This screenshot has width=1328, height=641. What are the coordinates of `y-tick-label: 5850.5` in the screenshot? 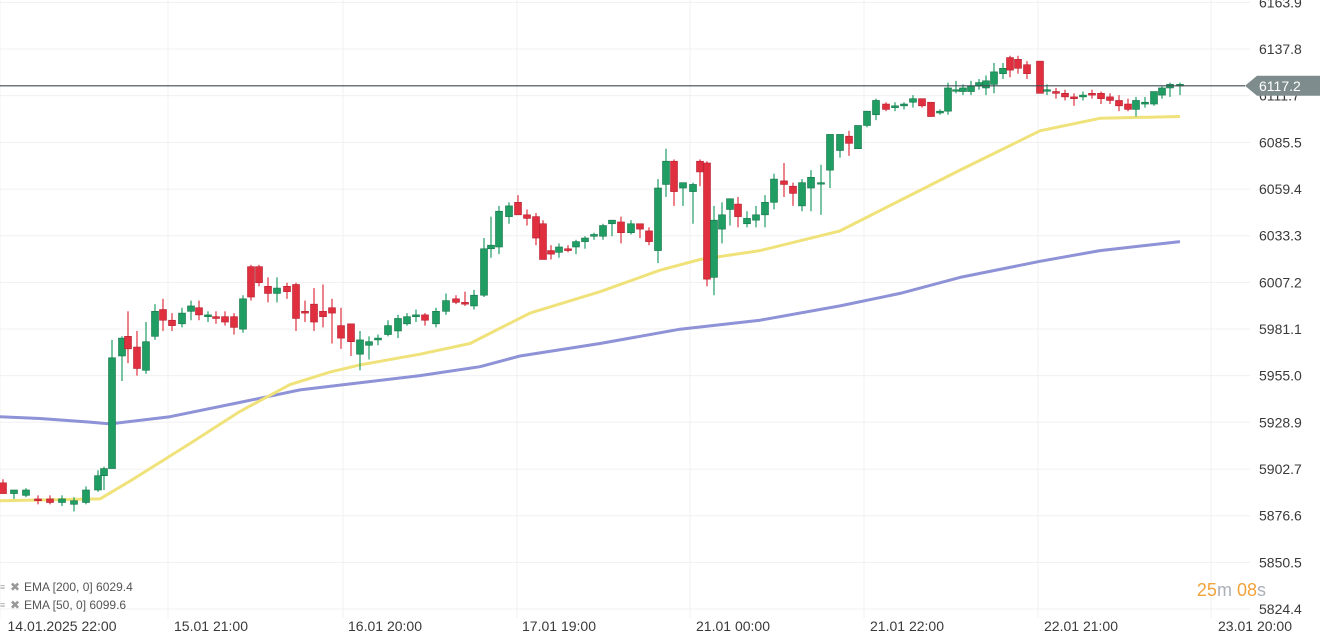 It's located at (1280, 562).